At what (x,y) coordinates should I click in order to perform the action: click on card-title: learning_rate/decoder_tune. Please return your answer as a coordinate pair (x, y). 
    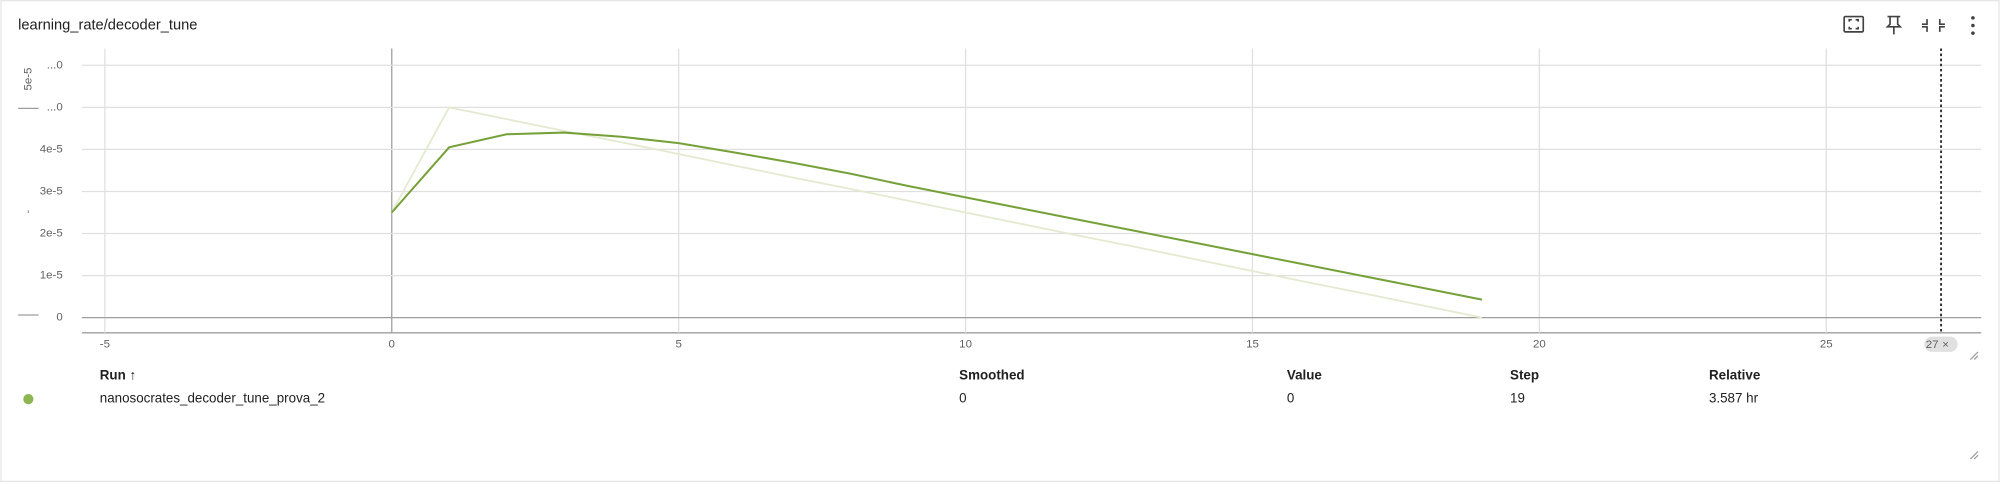
    Looking at the image, I should click on (107, 25).